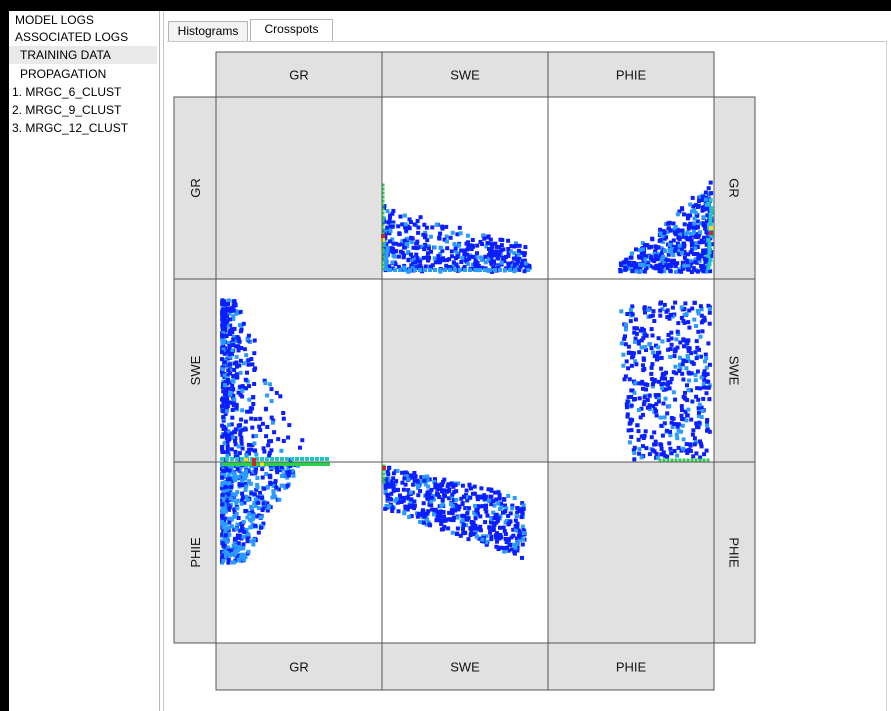 The height and width of the screenshot is (711, 891). What do you see at coordinates (734, 188) in the screenshot?
I see `right-label-gr: GR` at bounding box center [734, 188].